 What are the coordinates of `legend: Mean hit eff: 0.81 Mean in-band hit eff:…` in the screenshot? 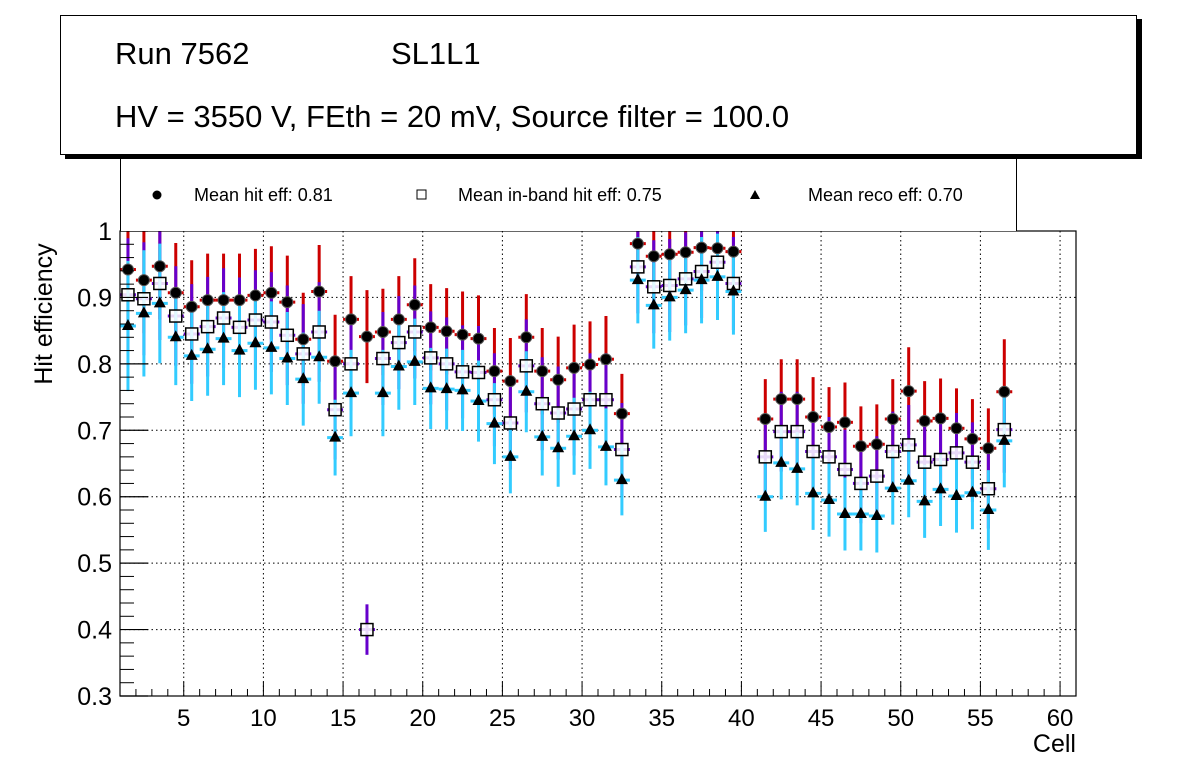 It's located at (568, 190).